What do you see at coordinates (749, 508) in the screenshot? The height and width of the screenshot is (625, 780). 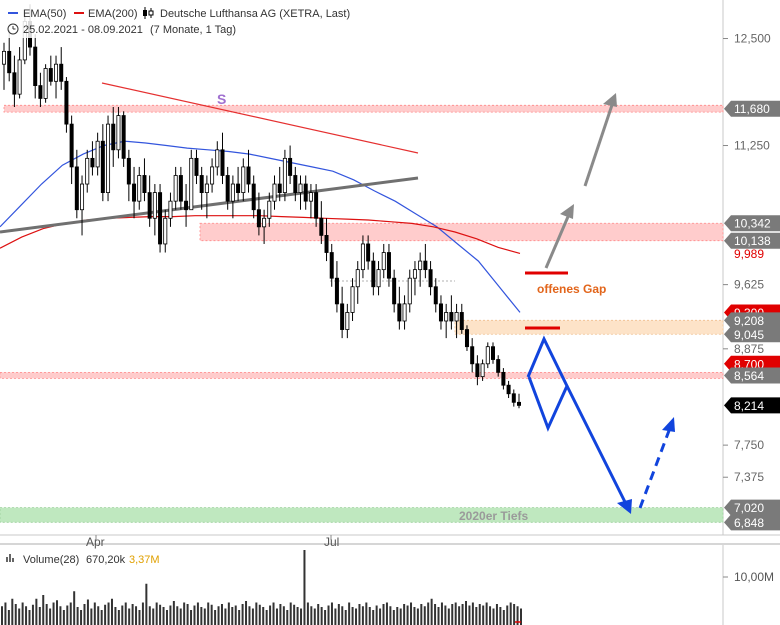 I see `price-tag-text-10: 7,020` at bounding box center [749, 508].